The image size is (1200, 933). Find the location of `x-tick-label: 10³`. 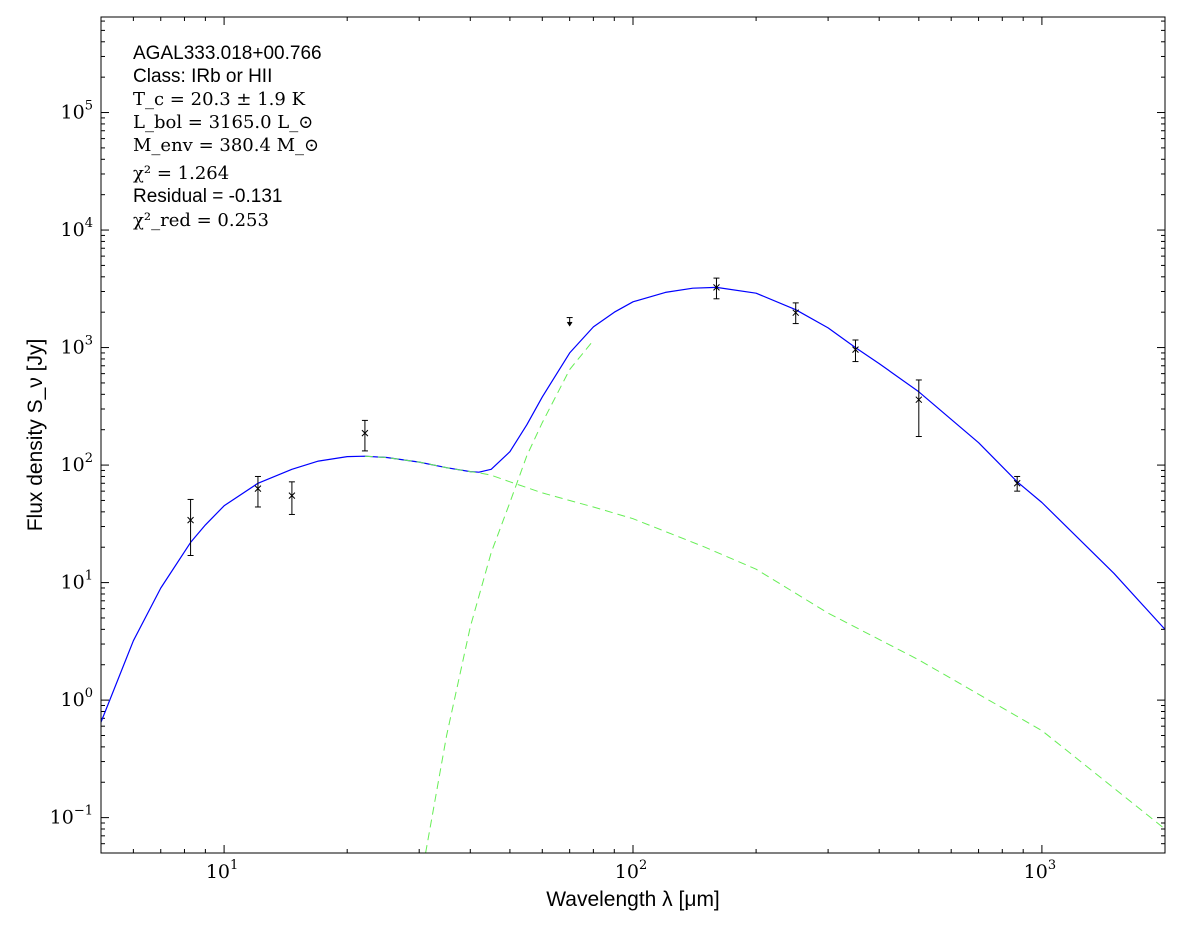

x-tick-label: 10³ is located at coordinates (1040, 870).